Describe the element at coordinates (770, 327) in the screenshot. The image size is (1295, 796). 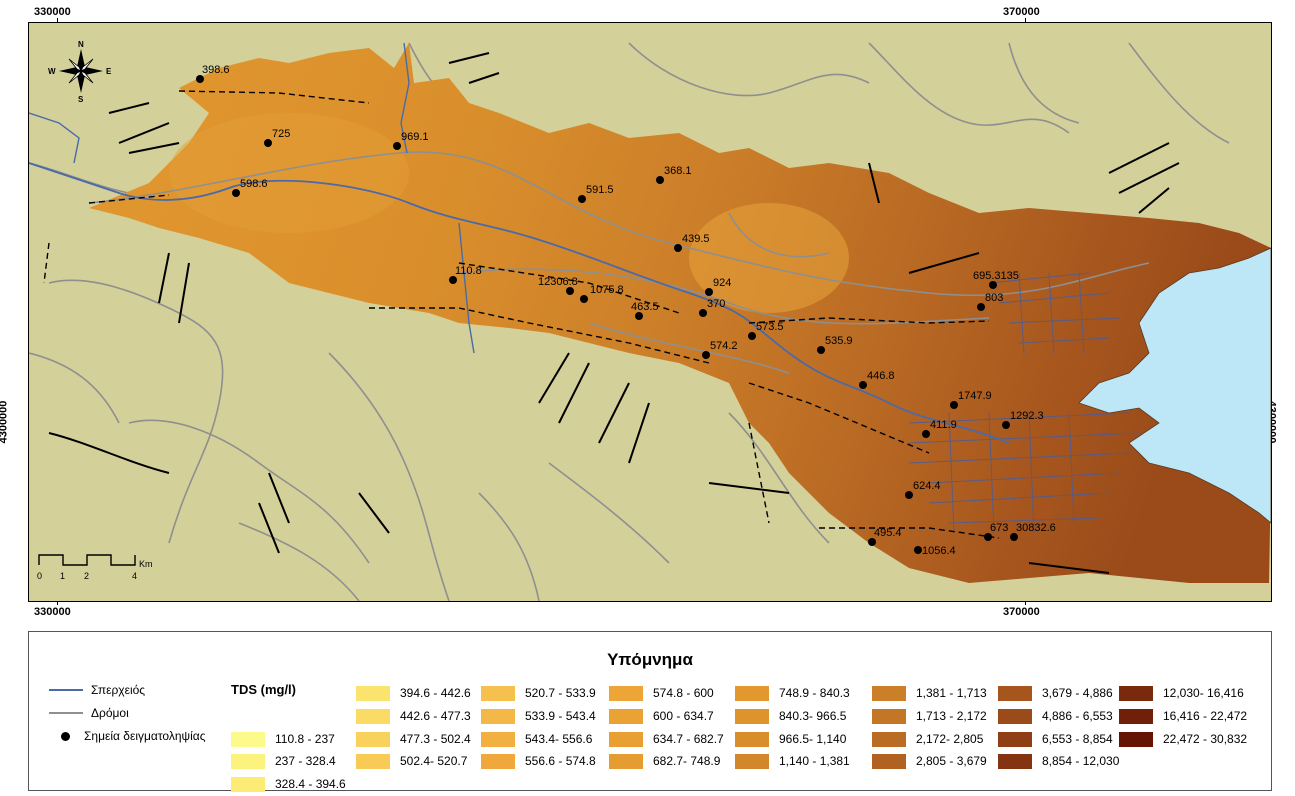
I see `sampling-point-label: 573.5` at that location.